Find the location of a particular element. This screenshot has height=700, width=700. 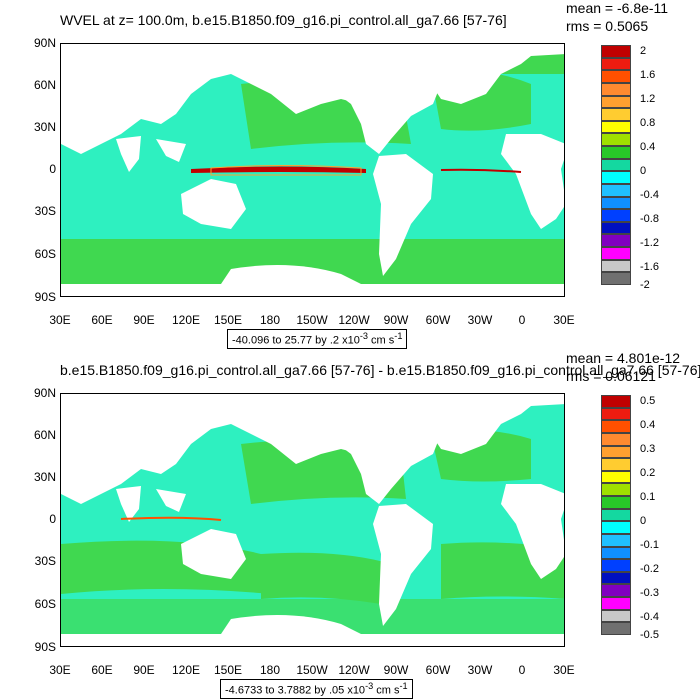

equatorial-anomaly is located at coordinates (171, 518).